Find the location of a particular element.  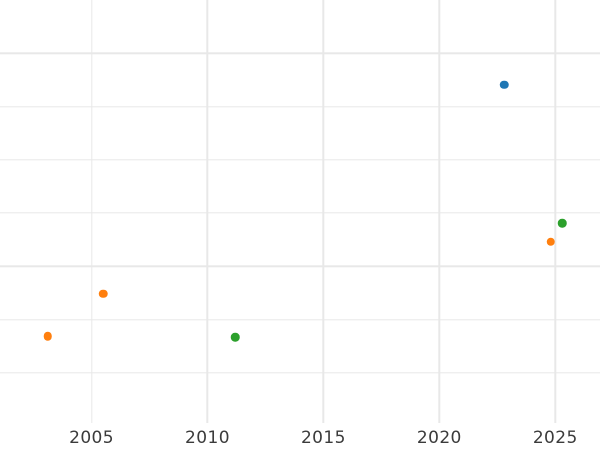

x-tick-label-2020: 2020 is located at coordinates (439, 438).